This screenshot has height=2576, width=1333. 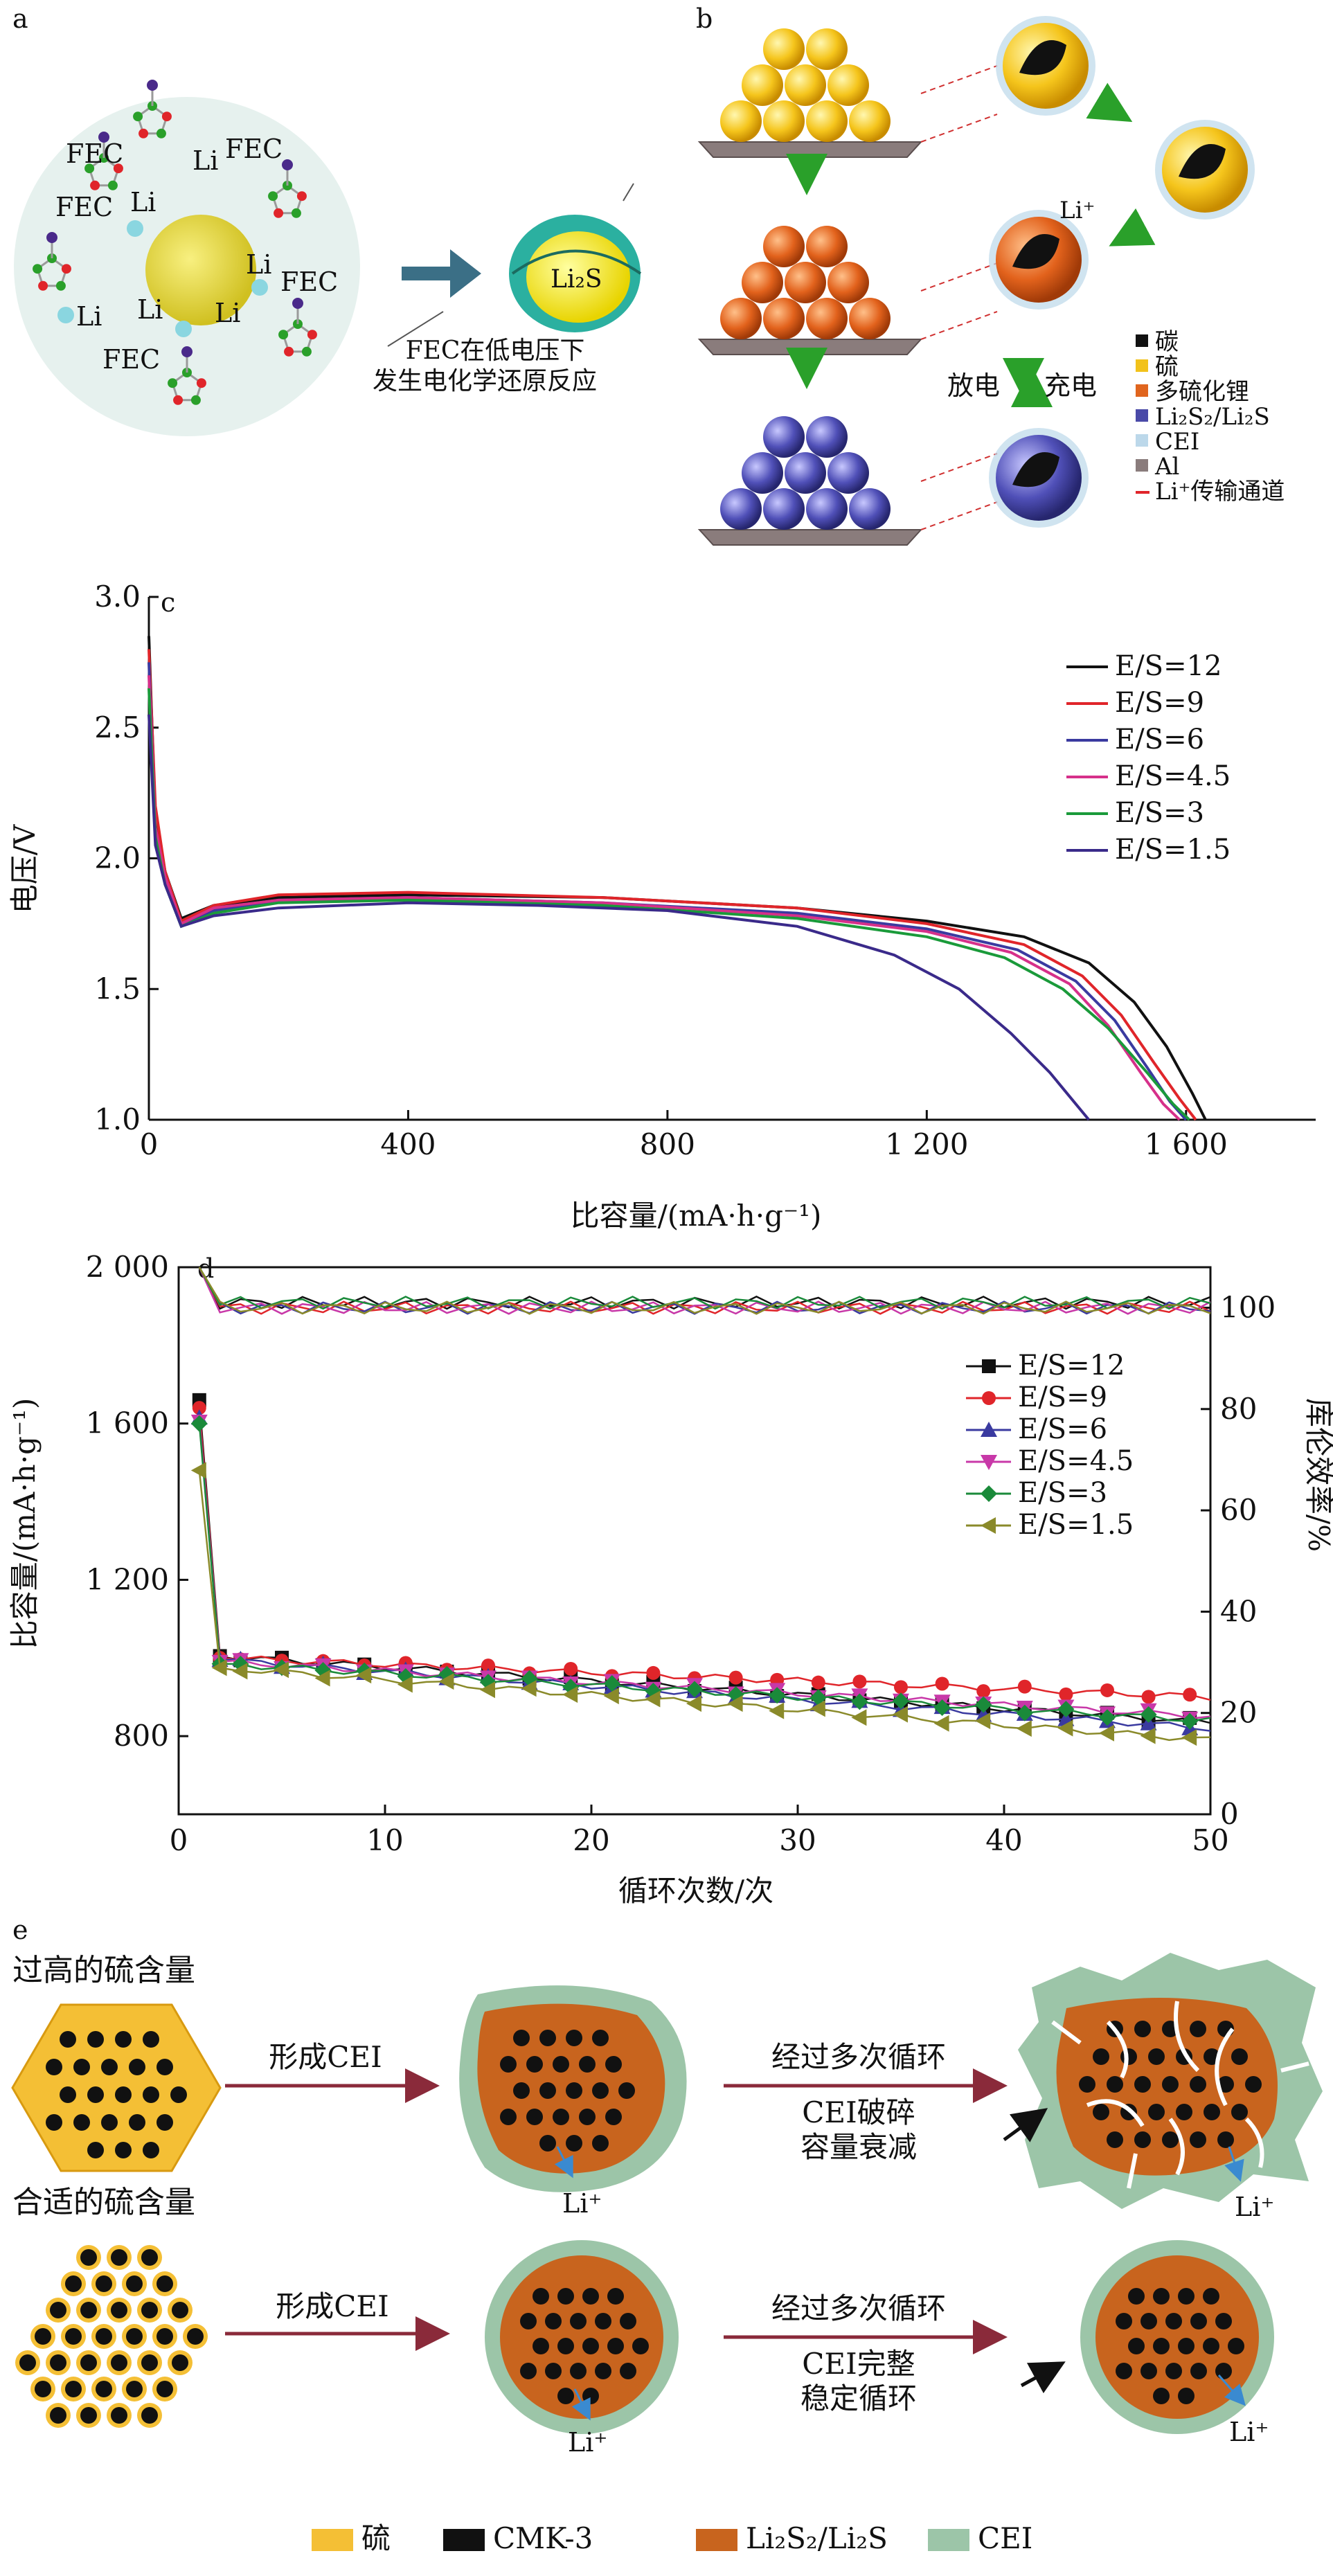 What do you see at coordinates (628, 193) in the screenshot?
I see `callout-line` at bounding box center [628, 193].